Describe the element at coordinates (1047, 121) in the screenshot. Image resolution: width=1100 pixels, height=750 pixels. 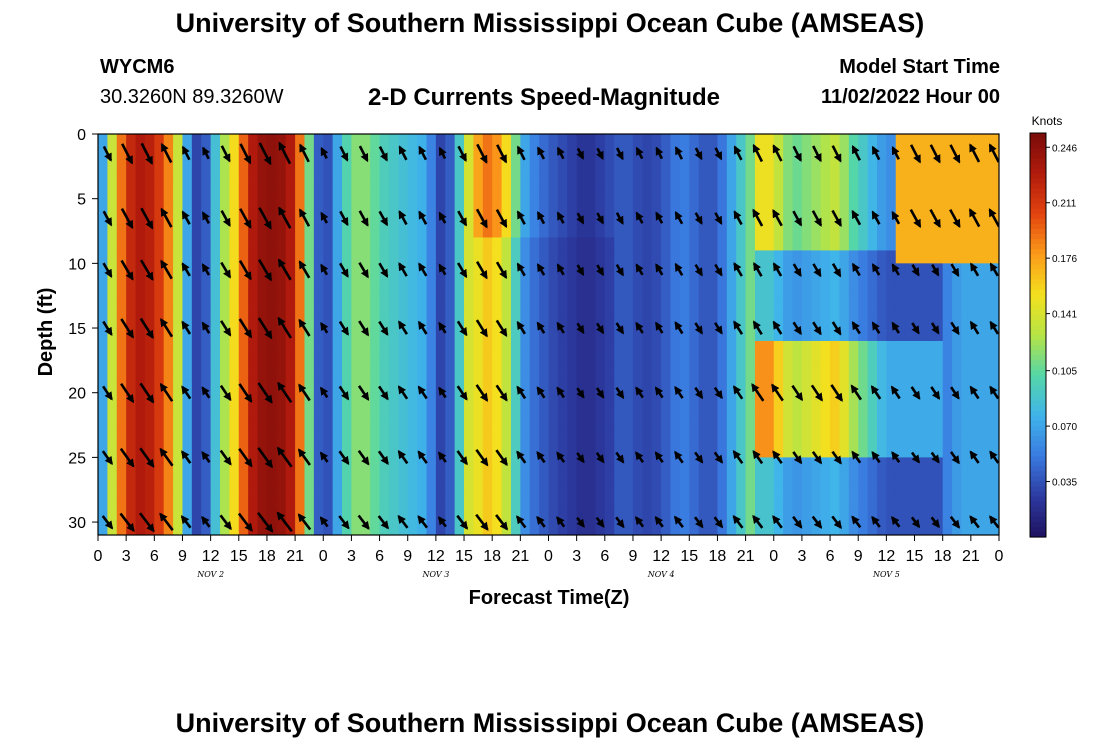
I see `colorbar-label: Knots` at that location.